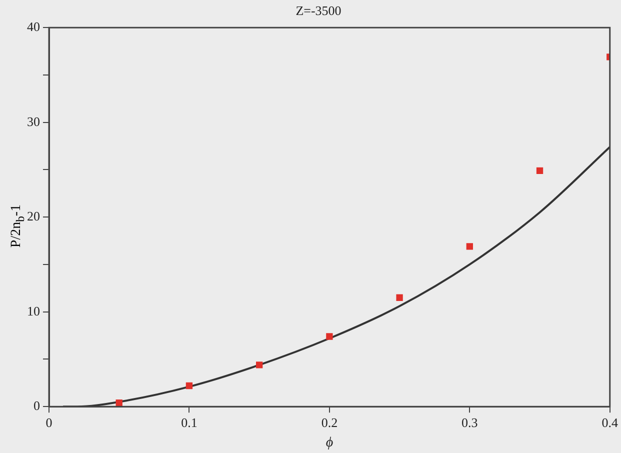 This screenshot has height=453, width=621. What do you see at coordinates (330, 442) in the screenshot?
I see `x-axis-title: ϕ` at bounding box center [330, 442].